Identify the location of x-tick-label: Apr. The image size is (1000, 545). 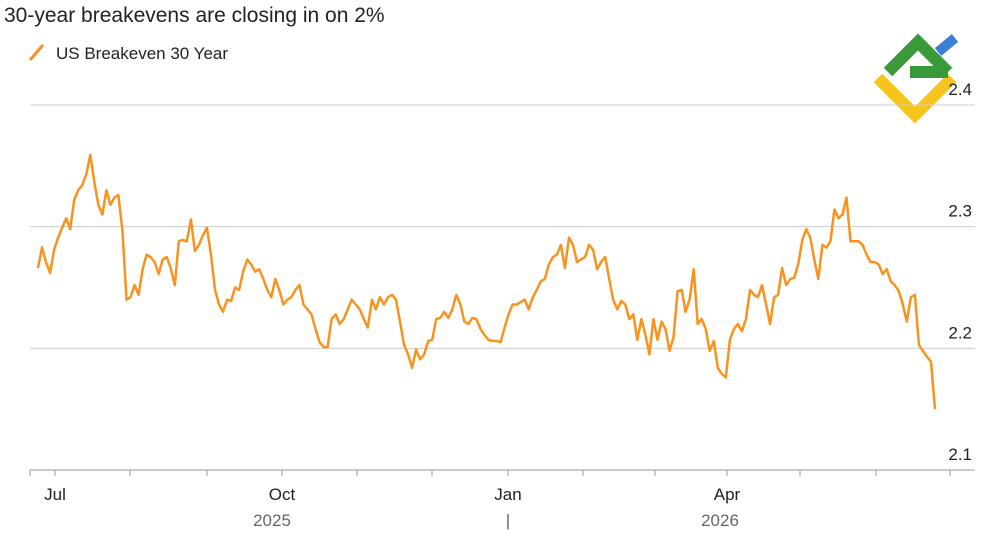
(727, 494).